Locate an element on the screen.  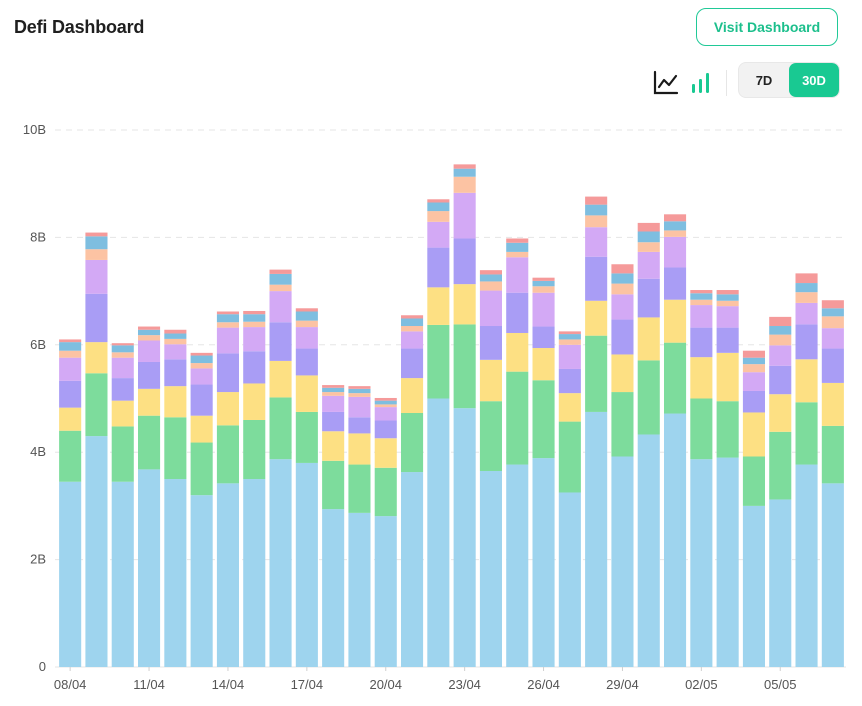
x-tick-label: 29/04 is located at coordinates (622, 684).